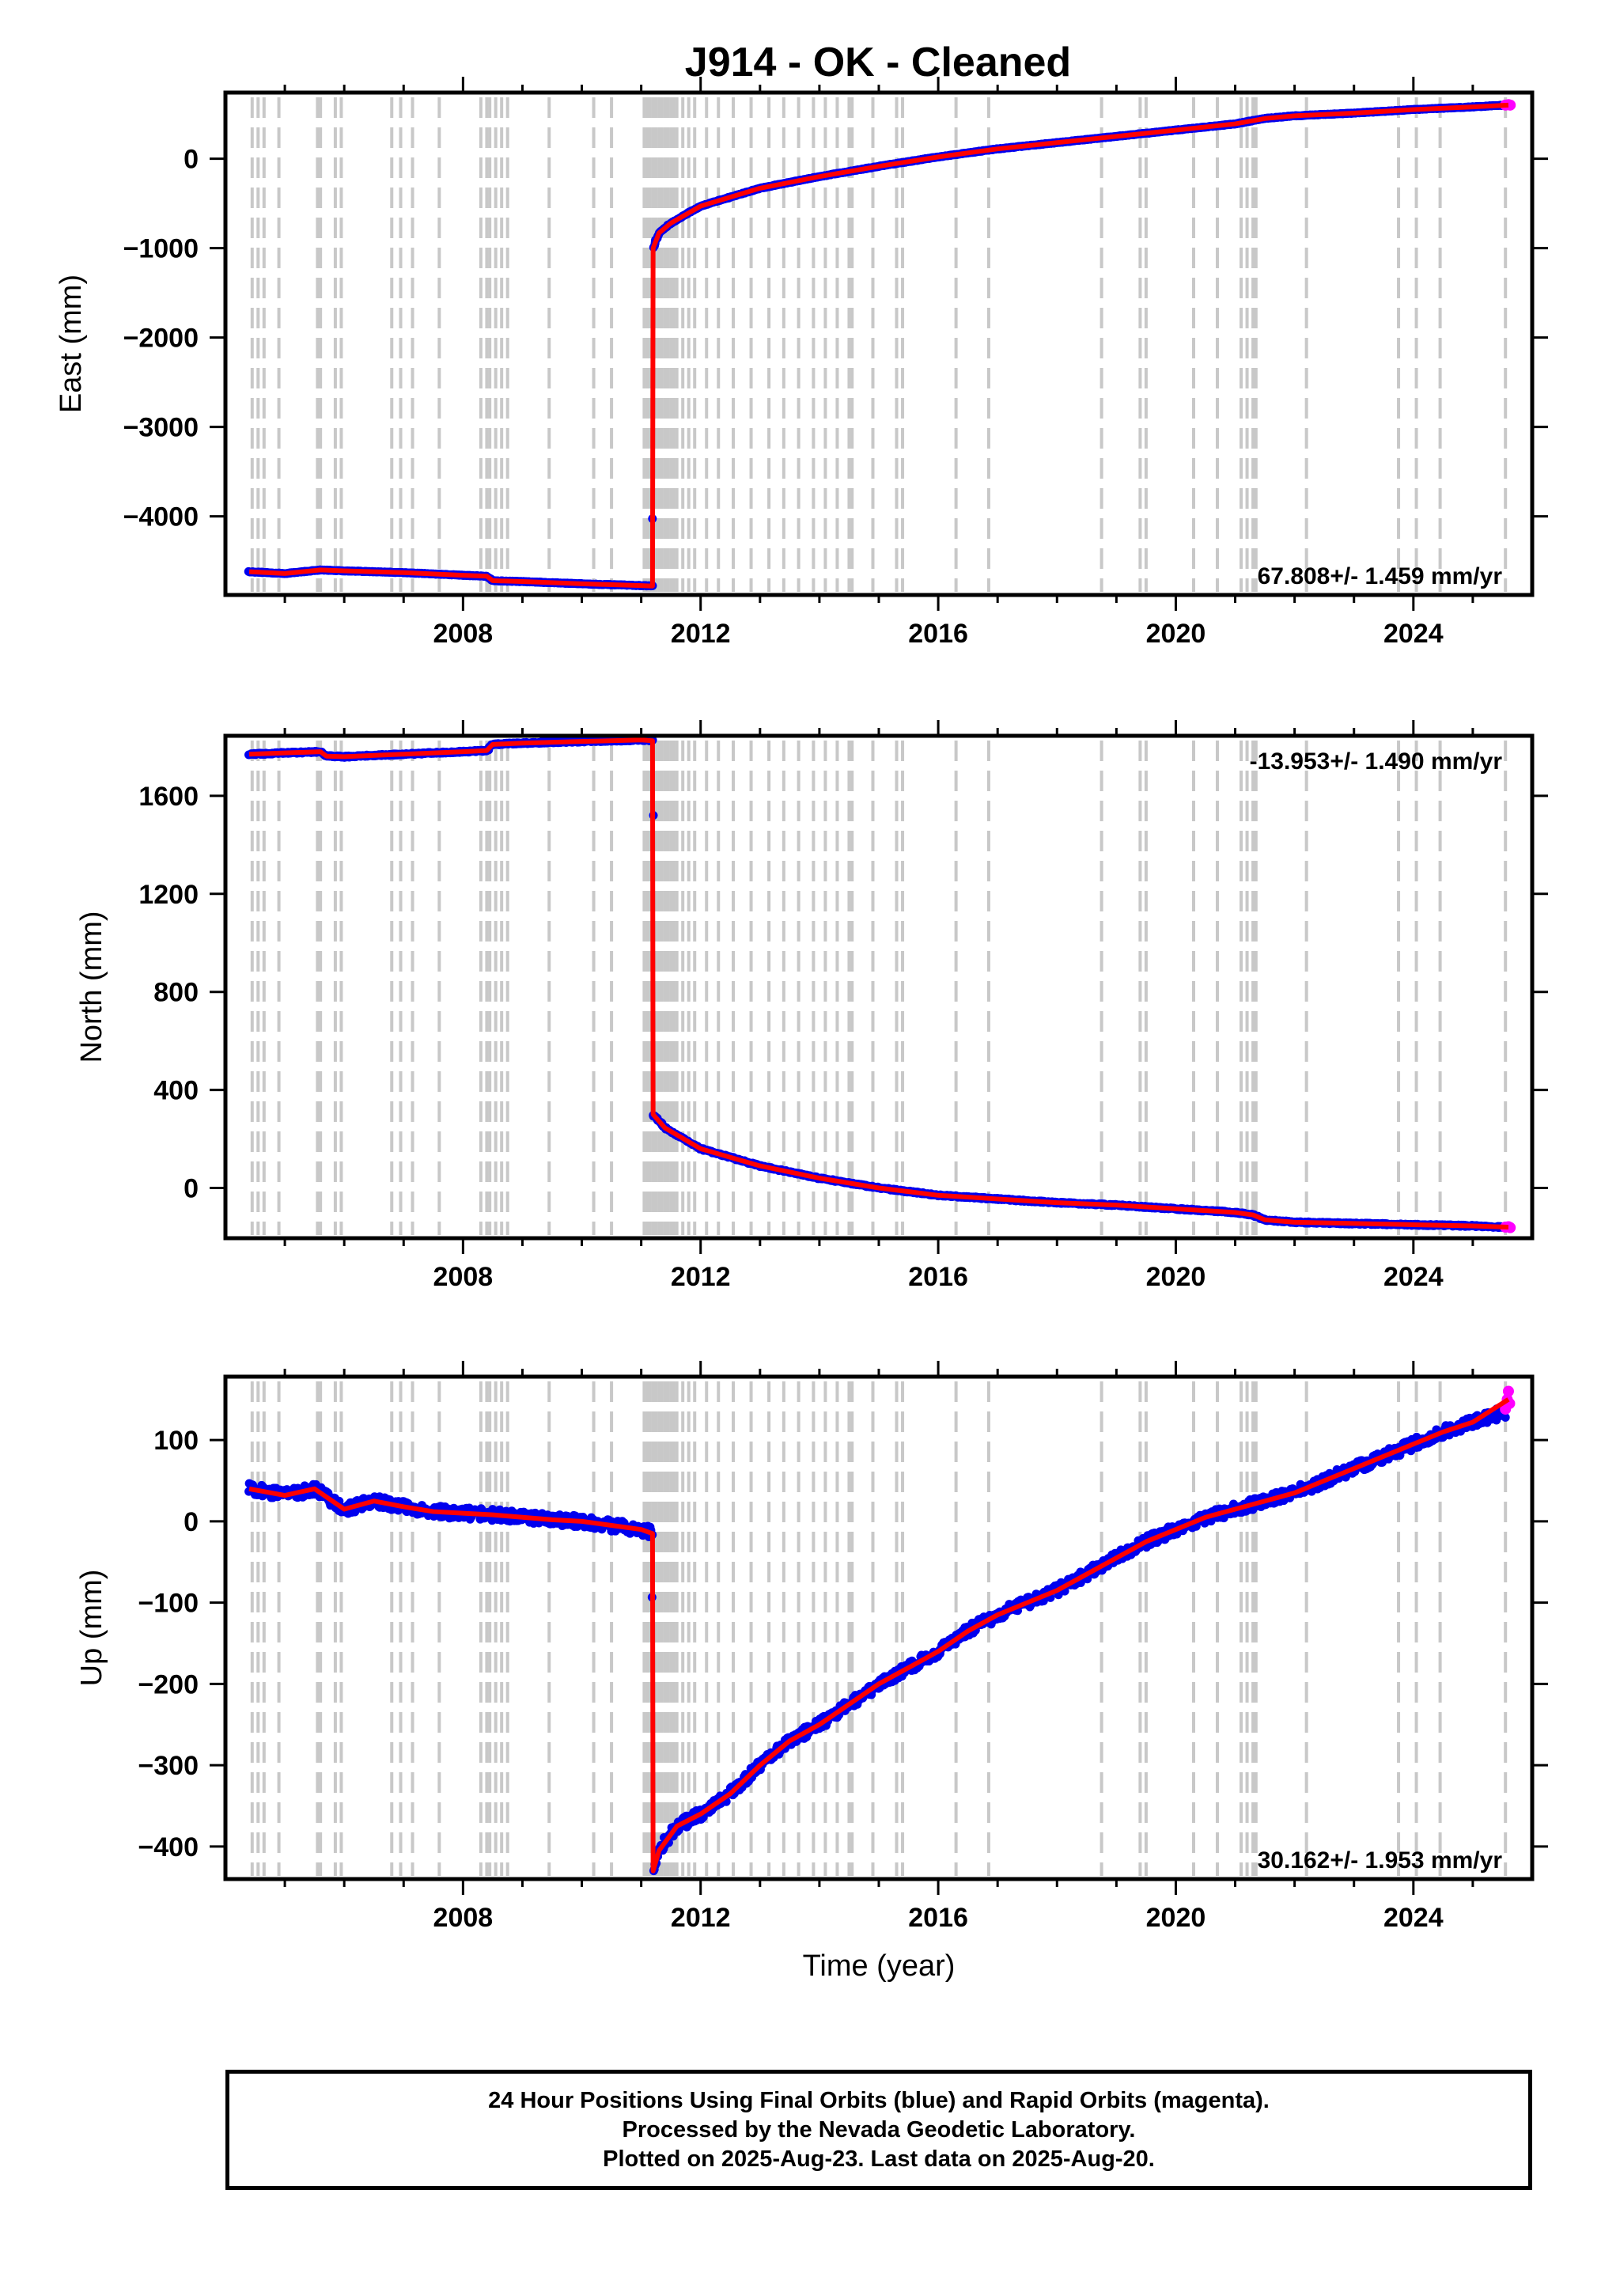 Image resolution: width=1601 pixels, height=2296 pixels. I want to click on y-axis-label: North (mm), so click(92, 987).